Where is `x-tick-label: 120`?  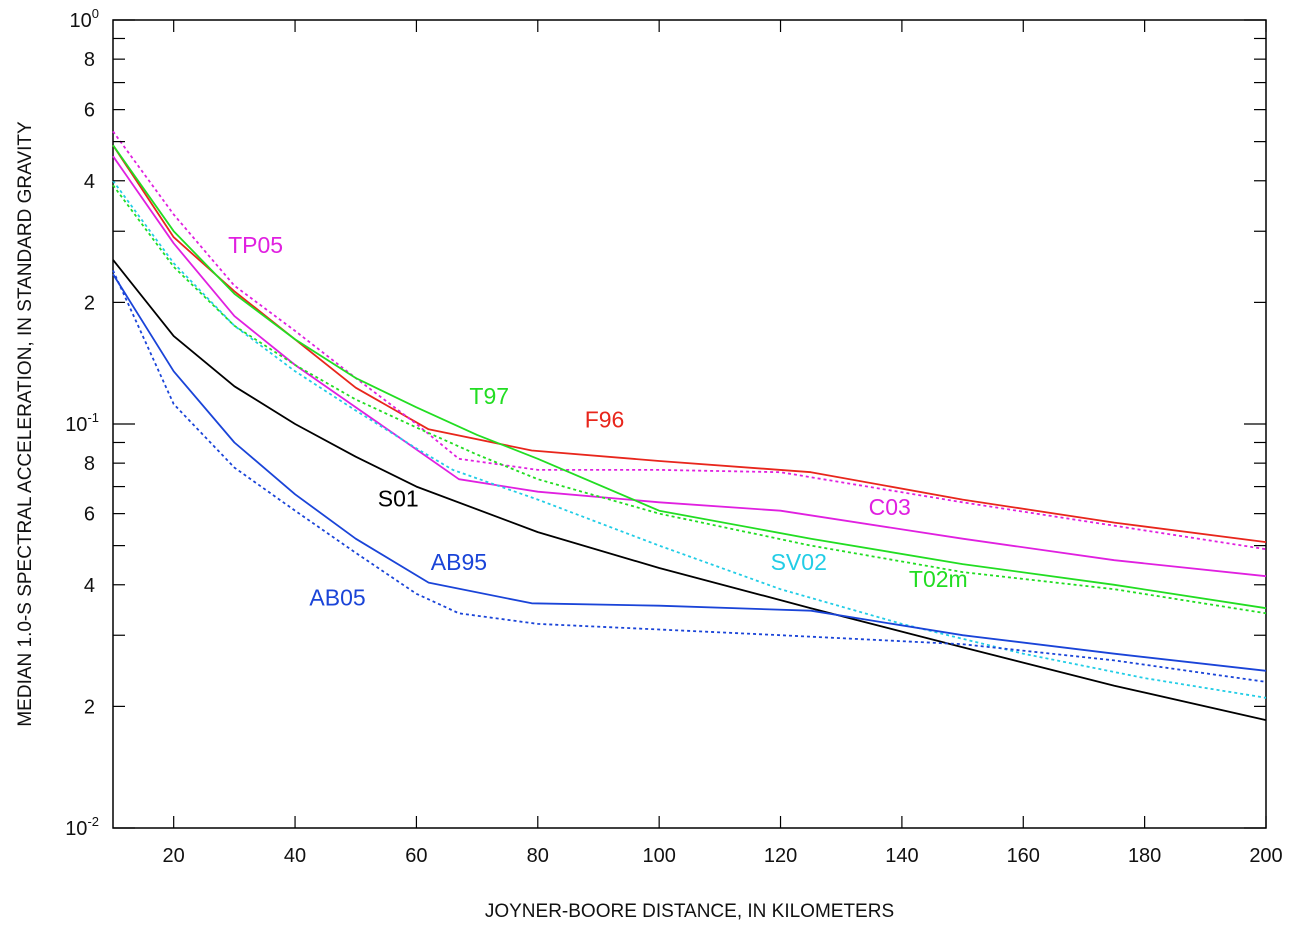 x-tick-label: 120 is located at coordinates (780, 856).